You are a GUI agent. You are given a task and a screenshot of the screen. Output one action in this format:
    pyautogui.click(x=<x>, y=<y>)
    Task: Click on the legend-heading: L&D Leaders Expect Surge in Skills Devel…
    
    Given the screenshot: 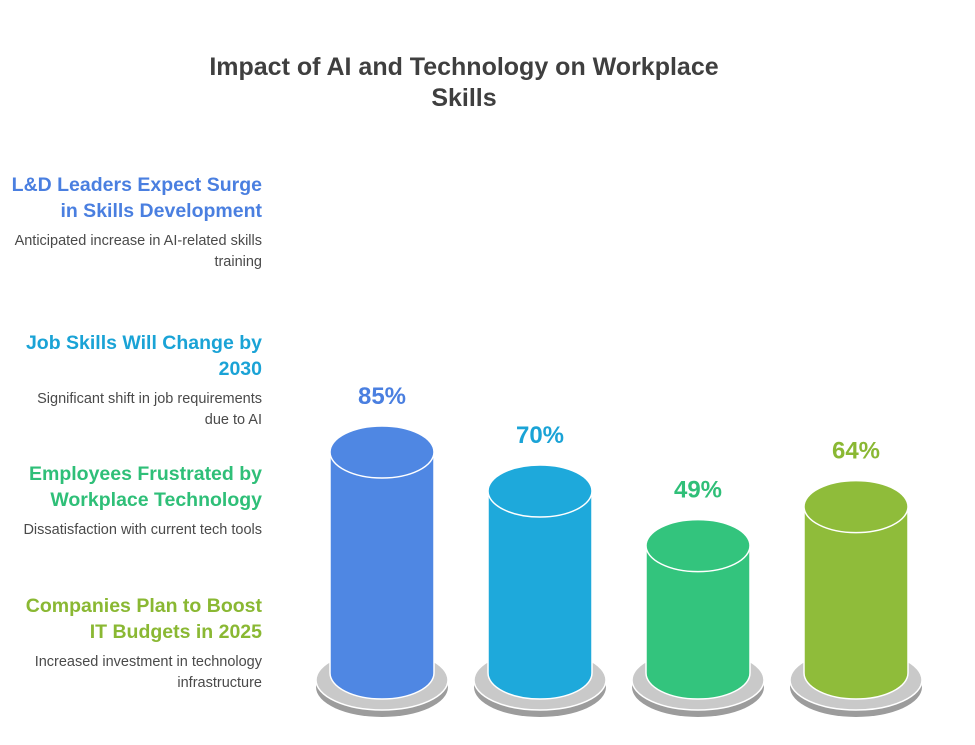 What is the action you would take?
    pyautogui.click(x=136, y=198)
    